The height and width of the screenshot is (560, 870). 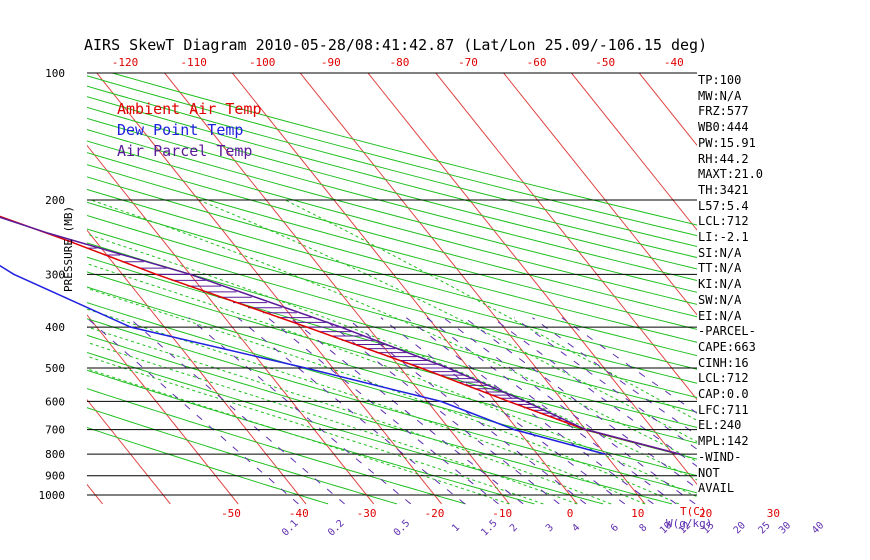 What do you see at coordinates (723, 111) in the screenshot?
I see `stability-index: FRZ:577` at bounding box center [723, 111].